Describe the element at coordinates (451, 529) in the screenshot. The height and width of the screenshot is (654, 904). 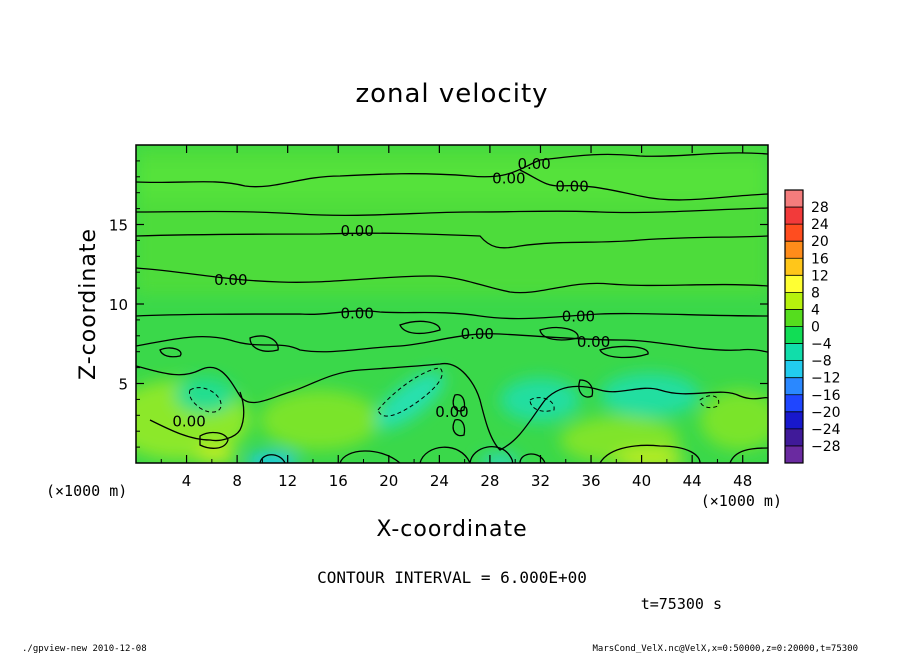
I see `x-axis-label: X-coordinate` at that location.